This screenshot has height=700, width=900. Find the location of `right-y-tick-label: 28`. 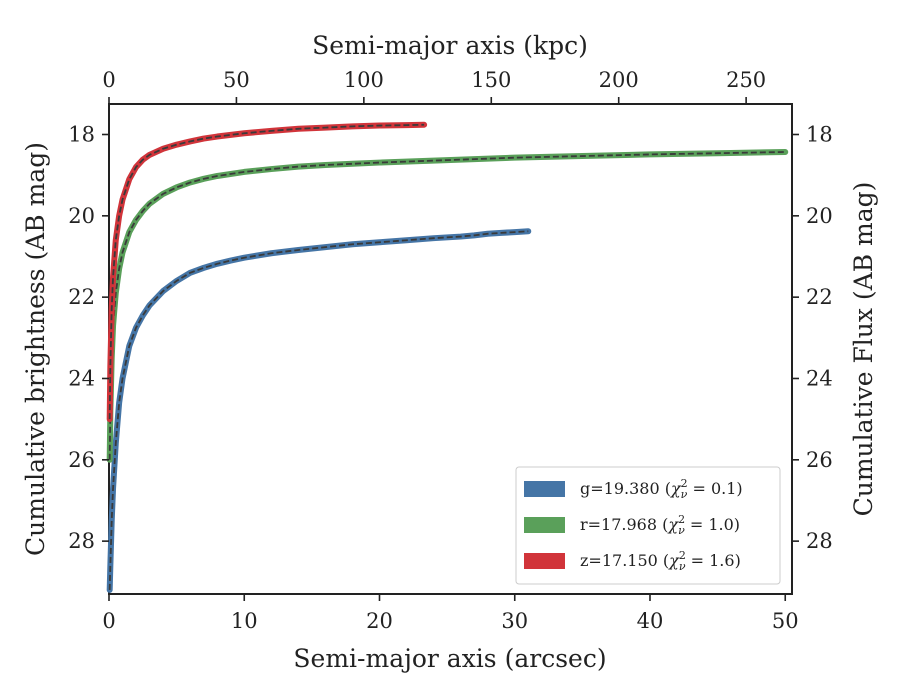

right-y-tick-label: 28 is located at coordinates (819, 541).